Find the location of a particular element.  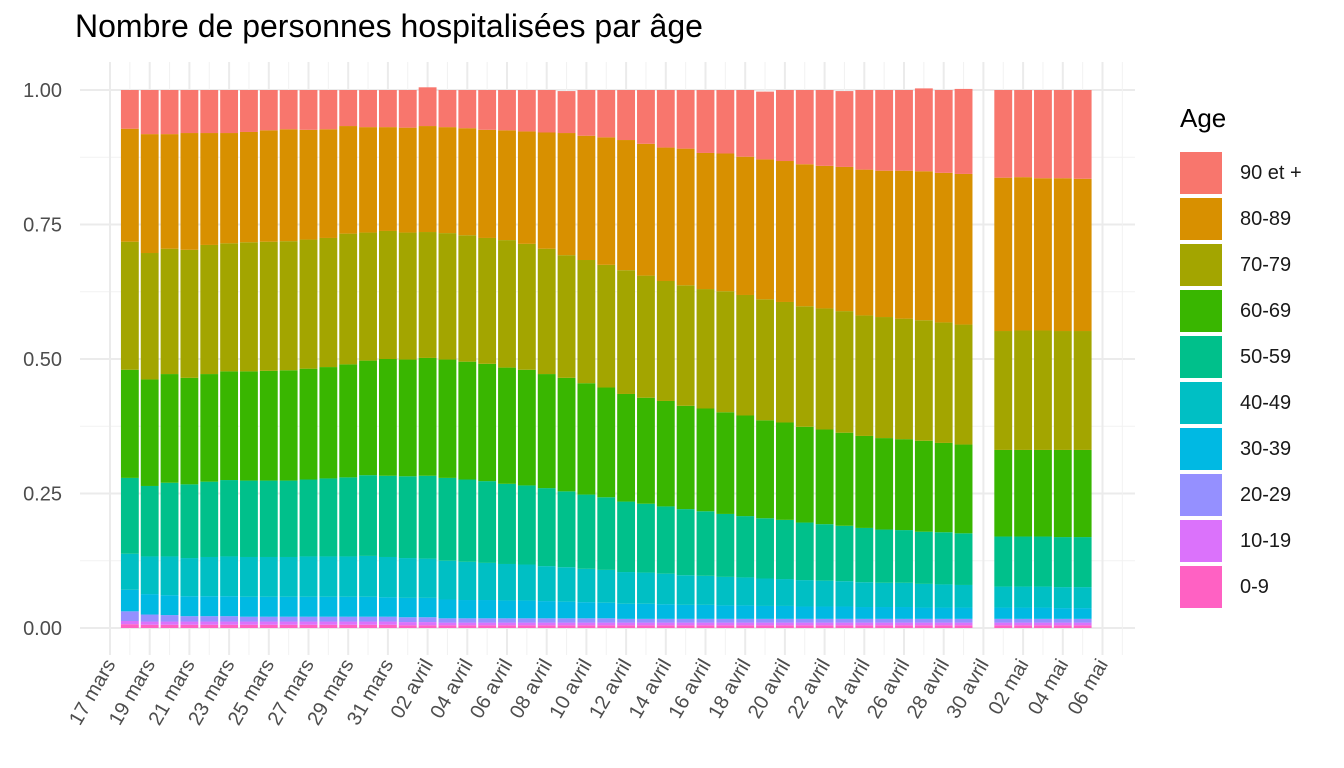

legend-label: 20-29 is located at coordinates (1266, 494).